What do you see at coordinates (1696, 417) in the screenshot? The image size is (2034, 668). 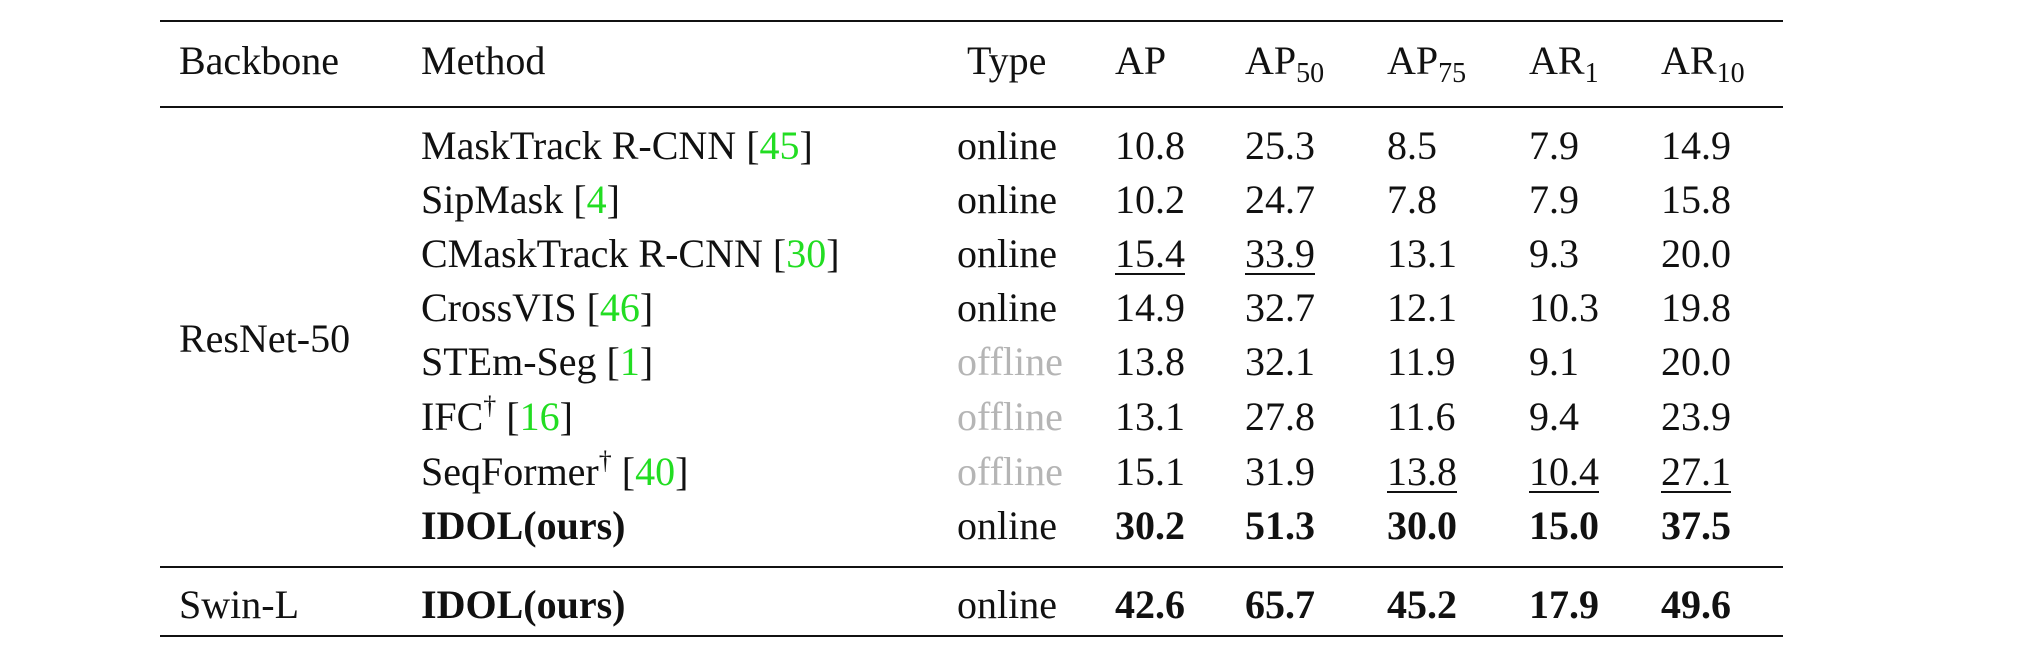 I see `value-cell: 23.9` at bounding box center [1696, 417].